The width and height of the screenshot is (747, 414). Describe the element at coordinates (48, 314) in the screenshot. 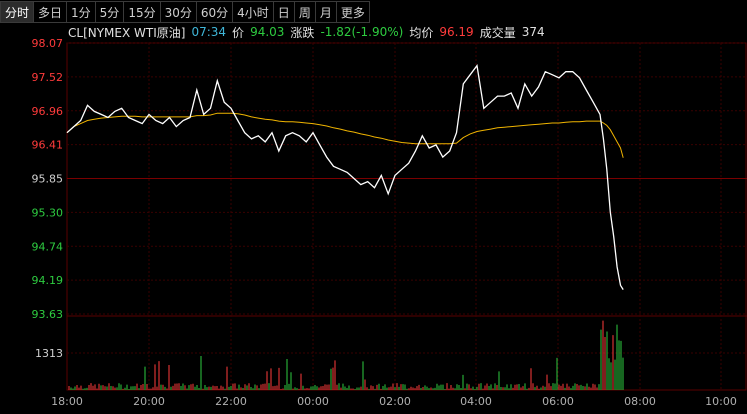

I see `y-tick-label: 93.63` at that location.